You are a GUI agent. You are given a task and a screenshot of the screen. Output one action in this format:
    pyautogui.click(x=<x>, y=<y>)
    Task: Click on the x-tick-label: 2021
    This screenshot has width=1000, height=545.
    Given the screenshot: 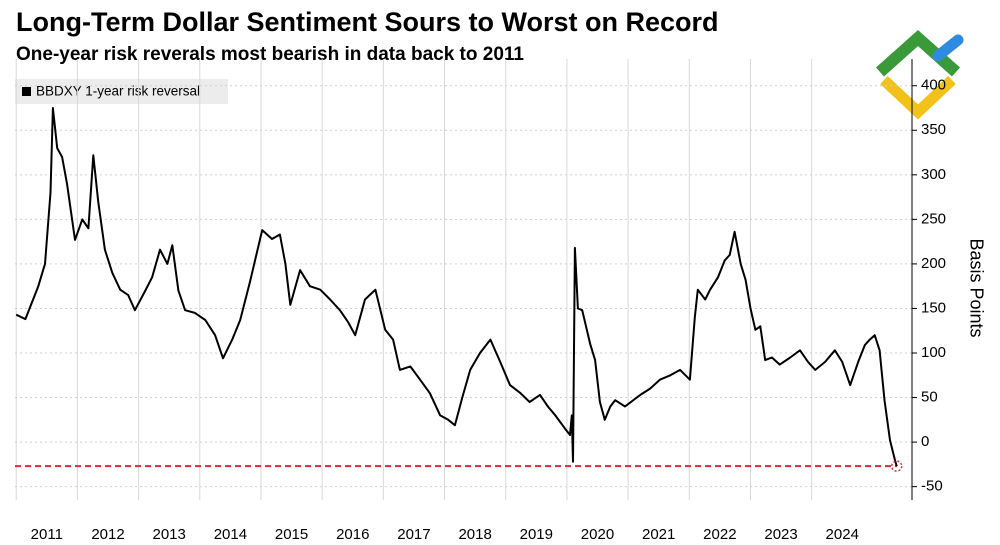 What is the action you would take?
    pyautogui.click(x=658, y=534)
    